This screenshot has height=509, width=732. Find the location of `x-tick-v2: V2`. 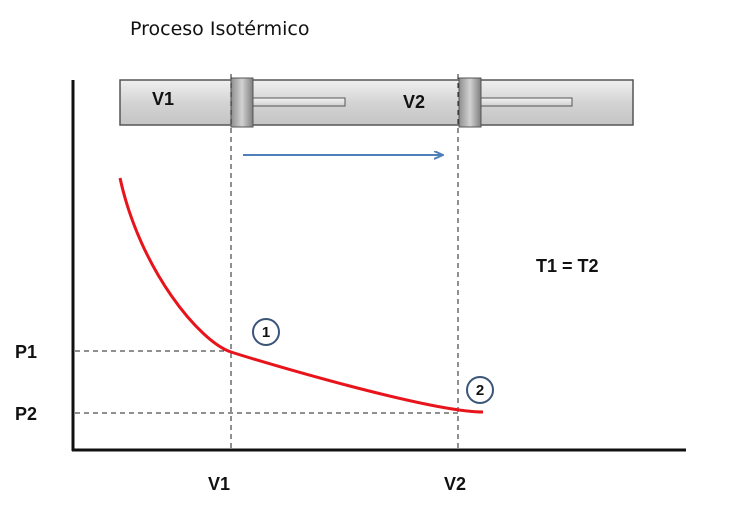

x-tick-v2: V2 is located at coordinates (455, 484).